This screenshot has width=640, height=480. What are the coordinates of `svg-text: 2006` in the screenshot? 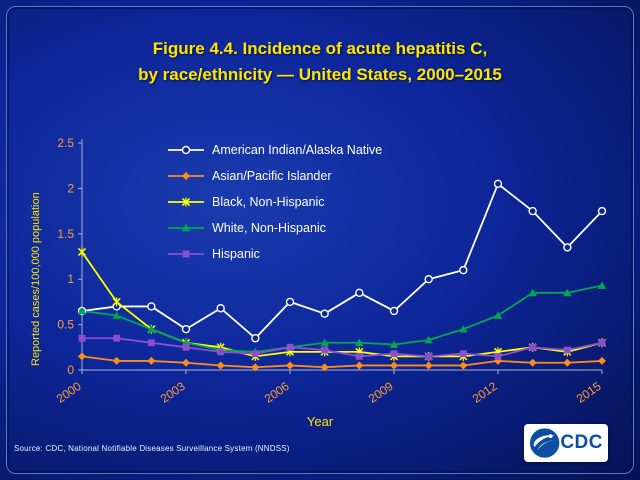 It's located at (277, 392).